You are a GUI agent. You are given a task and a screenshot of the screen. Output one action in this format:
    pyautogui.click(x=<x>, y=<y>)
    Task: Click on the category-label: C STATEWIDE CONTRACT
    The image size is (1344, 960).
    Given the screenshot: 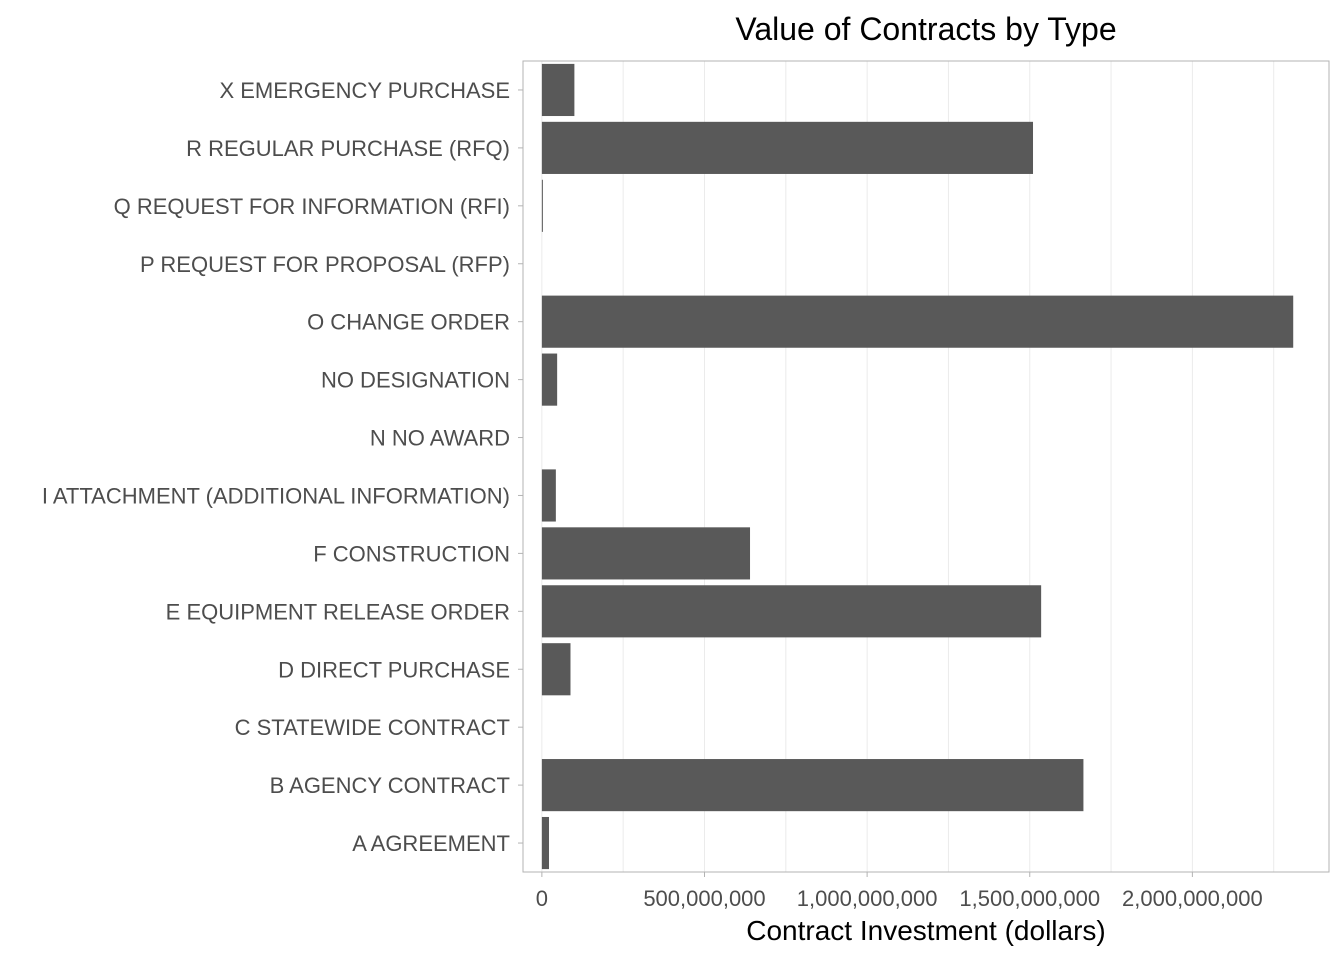 What is the action you would take?
    pyautogui.click(x=372, y=727)
    